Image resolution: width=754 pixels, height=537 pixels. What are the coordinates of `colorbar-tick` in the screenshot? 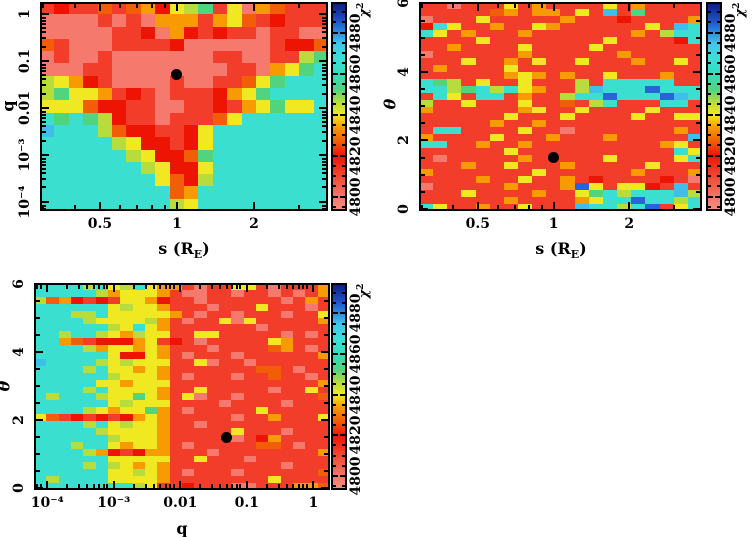 It's located at (335, 354).